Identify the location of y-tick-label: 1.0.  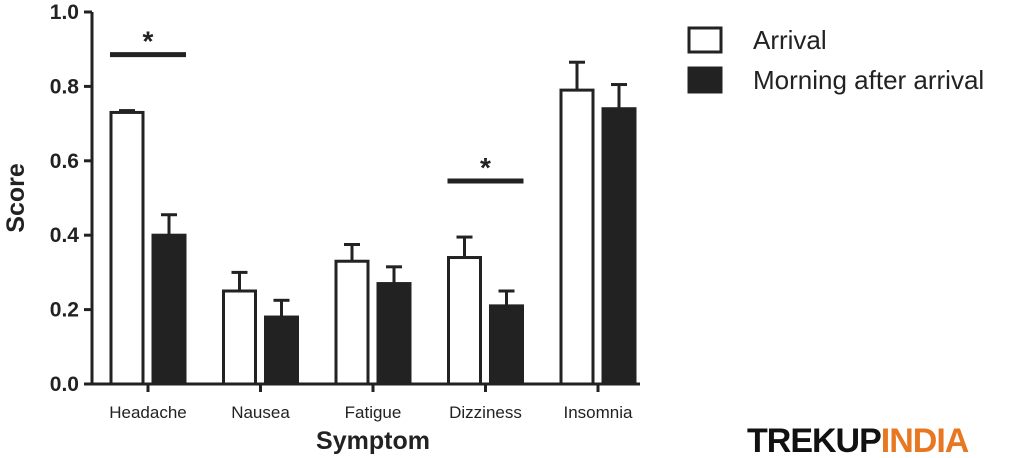
(64, 12).